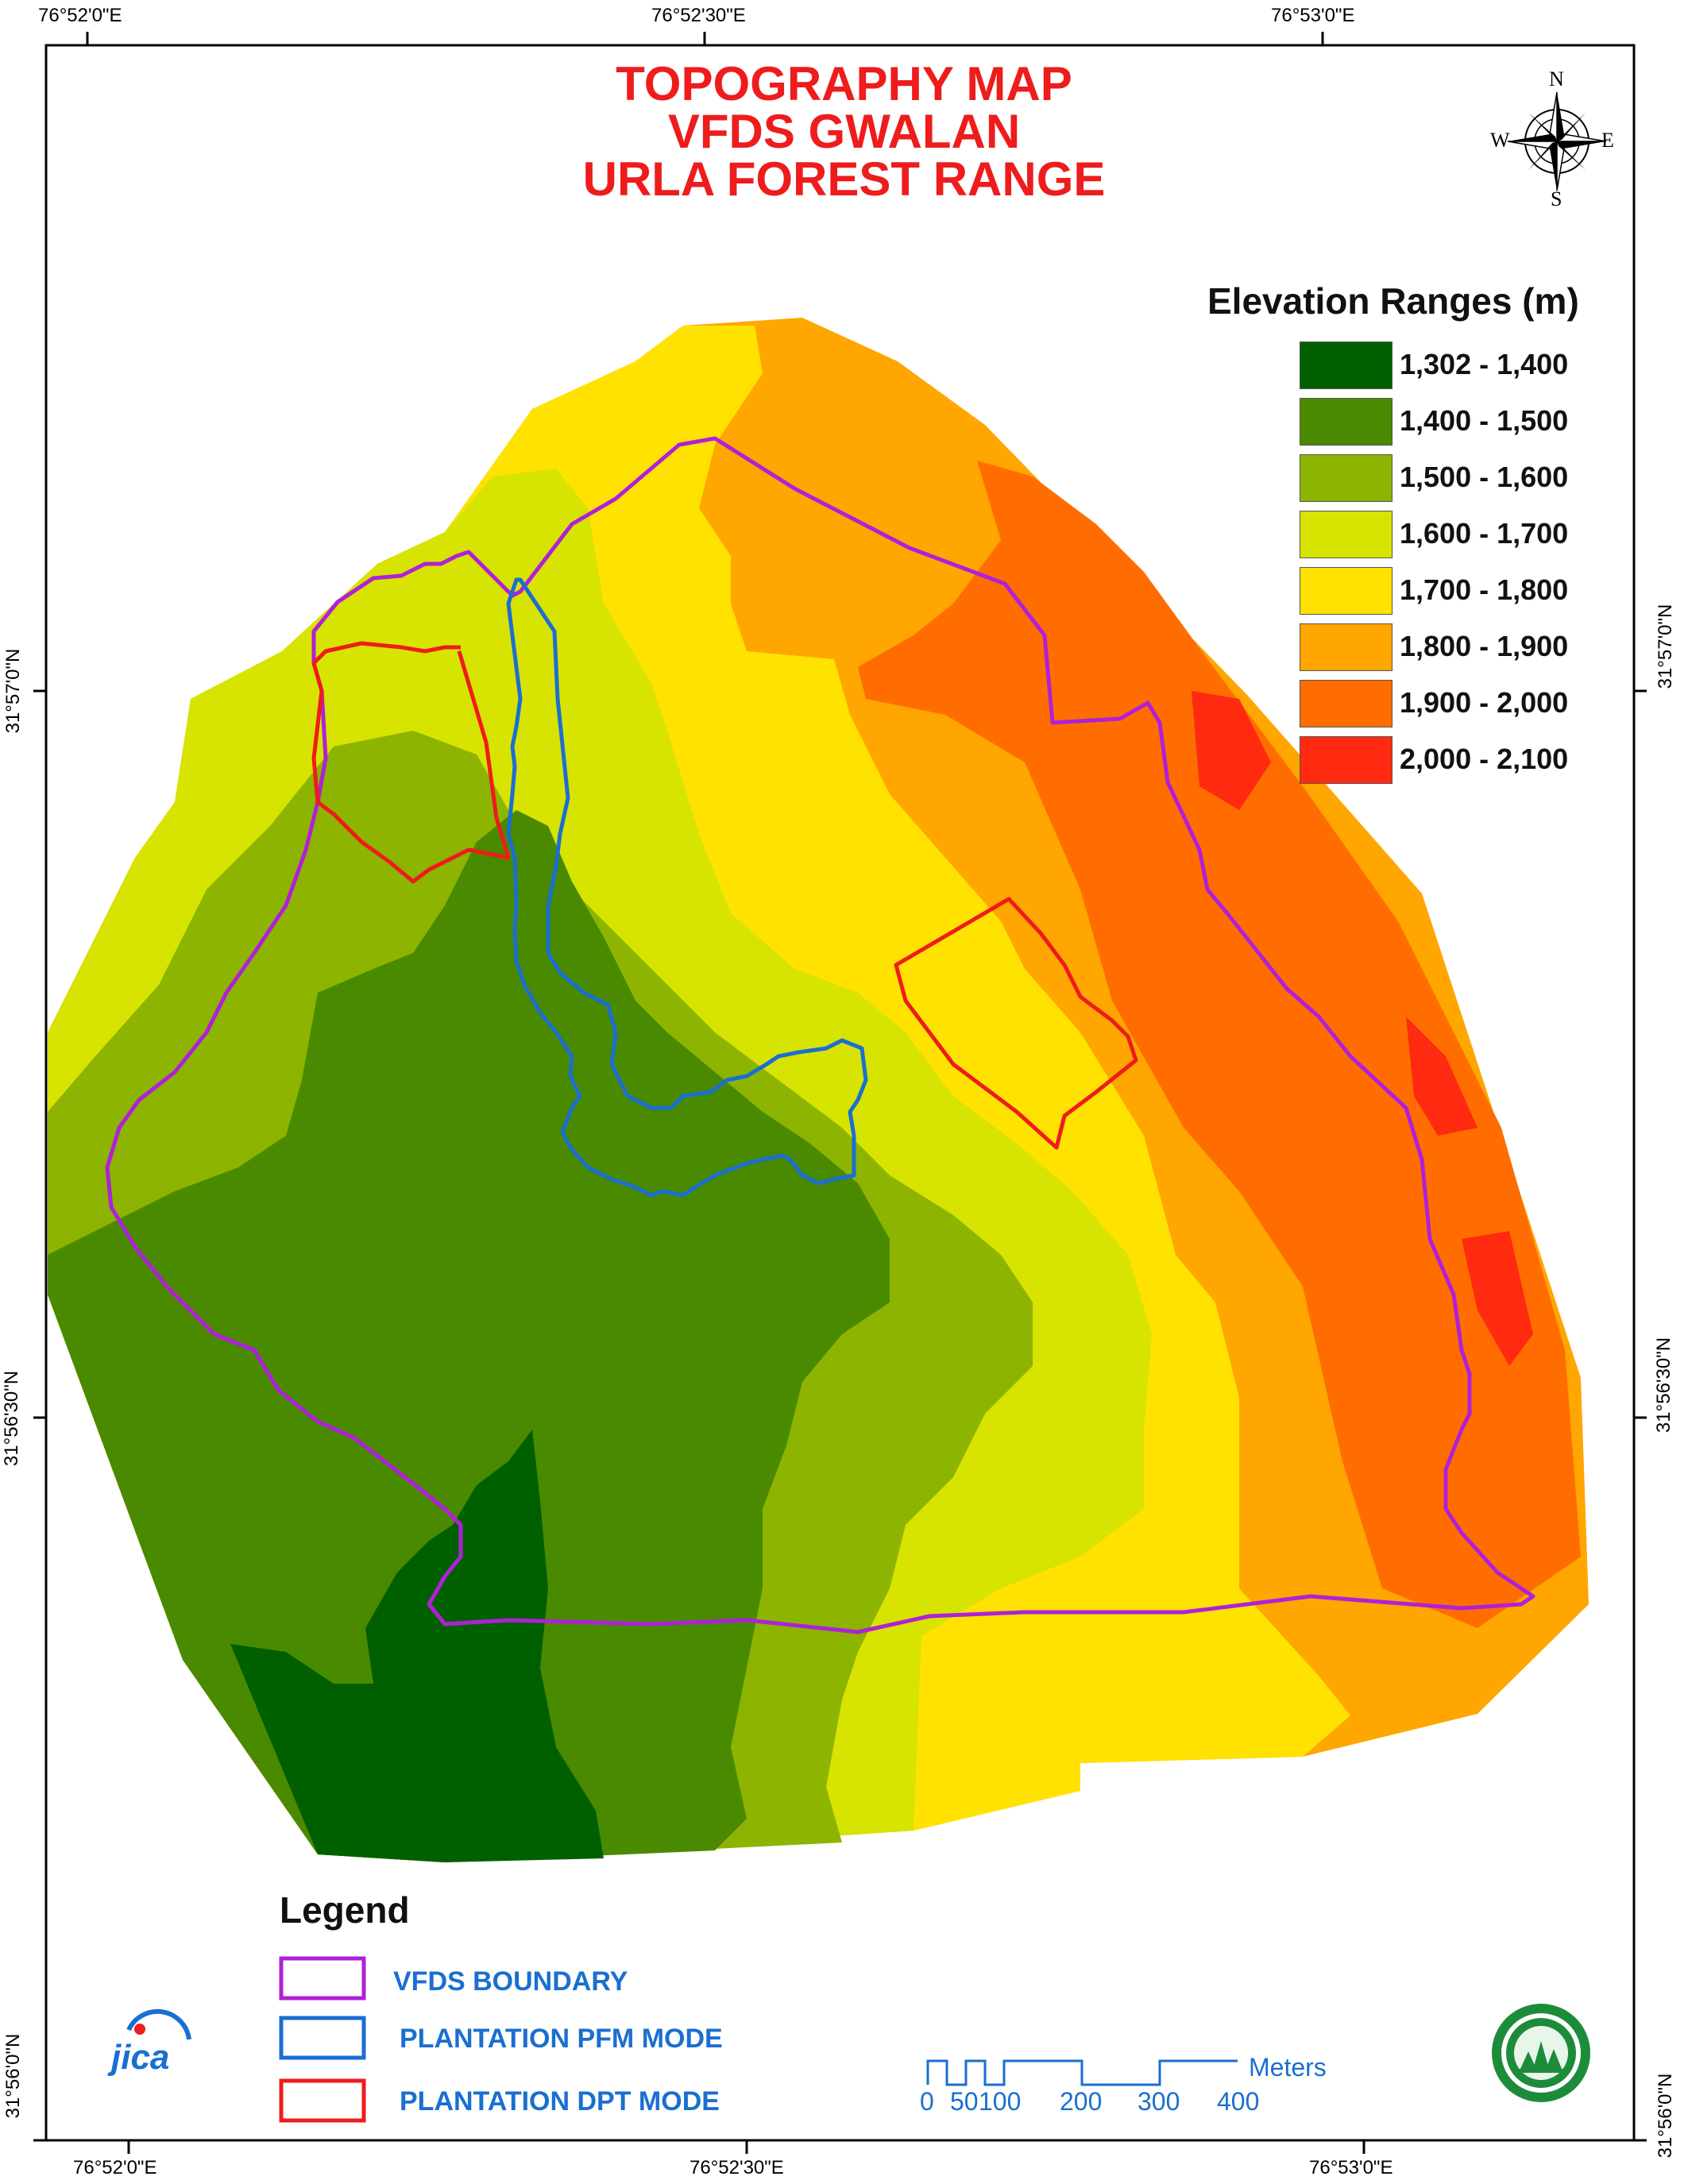 This screenshot has width=1688, height=2184. What do you see at coordinates (1484, 759) in the screenshot?
I see `elevation-class-label: 2,000 - 2,100` at bounding box center [1484, 759].